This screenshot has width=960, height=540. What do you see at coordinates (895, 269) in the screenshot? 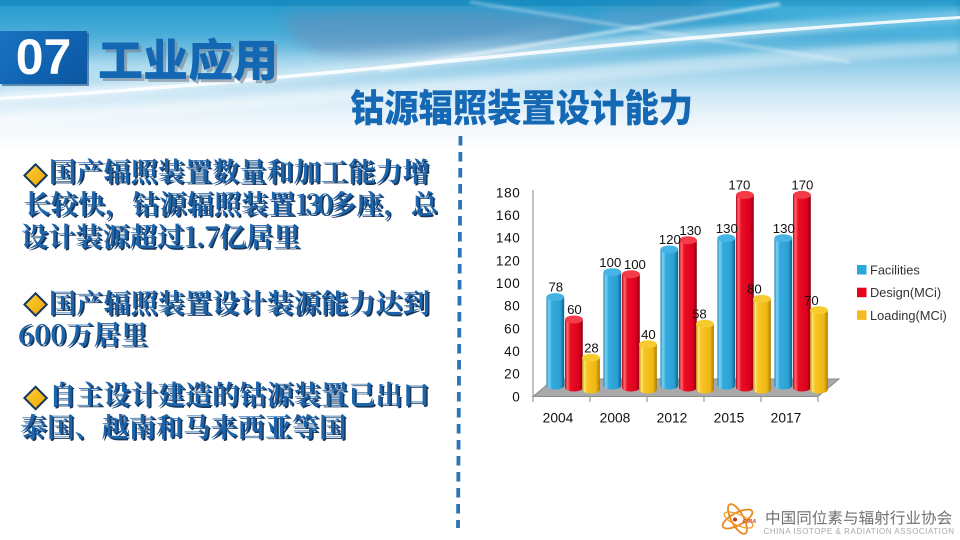
I see `svg-text: Facilities` at bounding box center [895, 269].